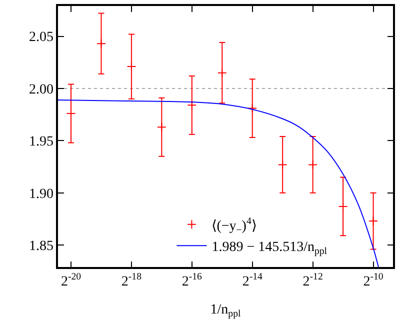 The width and height of the screenshot is (399, 325). I want to click on y-tick-label: 2.00, so click(41, 90).